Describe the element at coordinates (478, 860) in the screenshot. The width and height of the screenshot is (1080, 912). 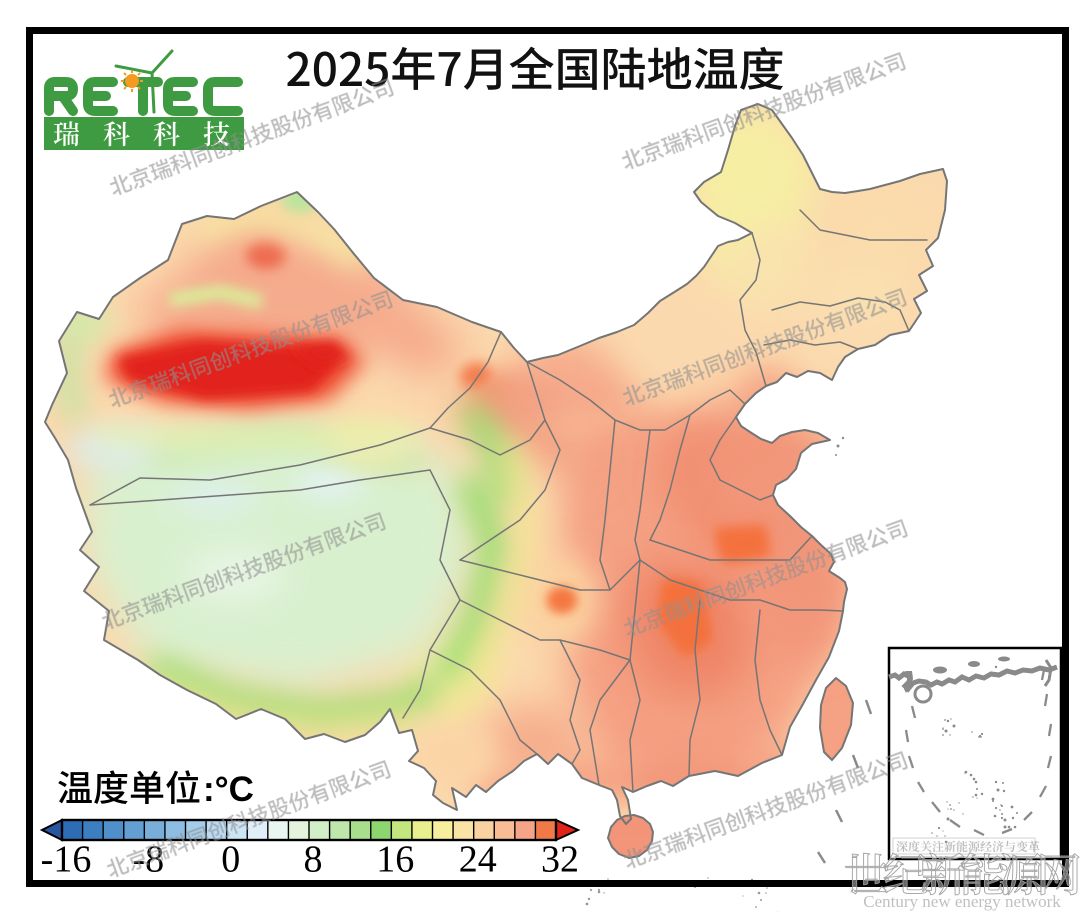
I see `svg-text: 24` at that location.